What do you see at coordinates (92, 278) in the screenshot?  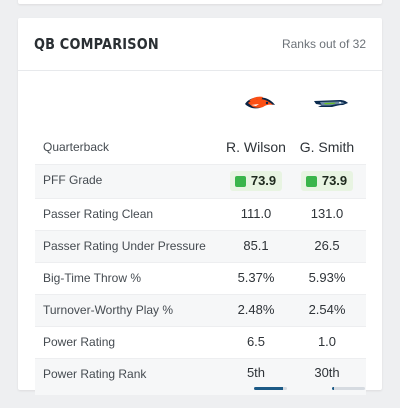 I see `row-label: Big-Time Throw %` at bounding box center [92, 278].